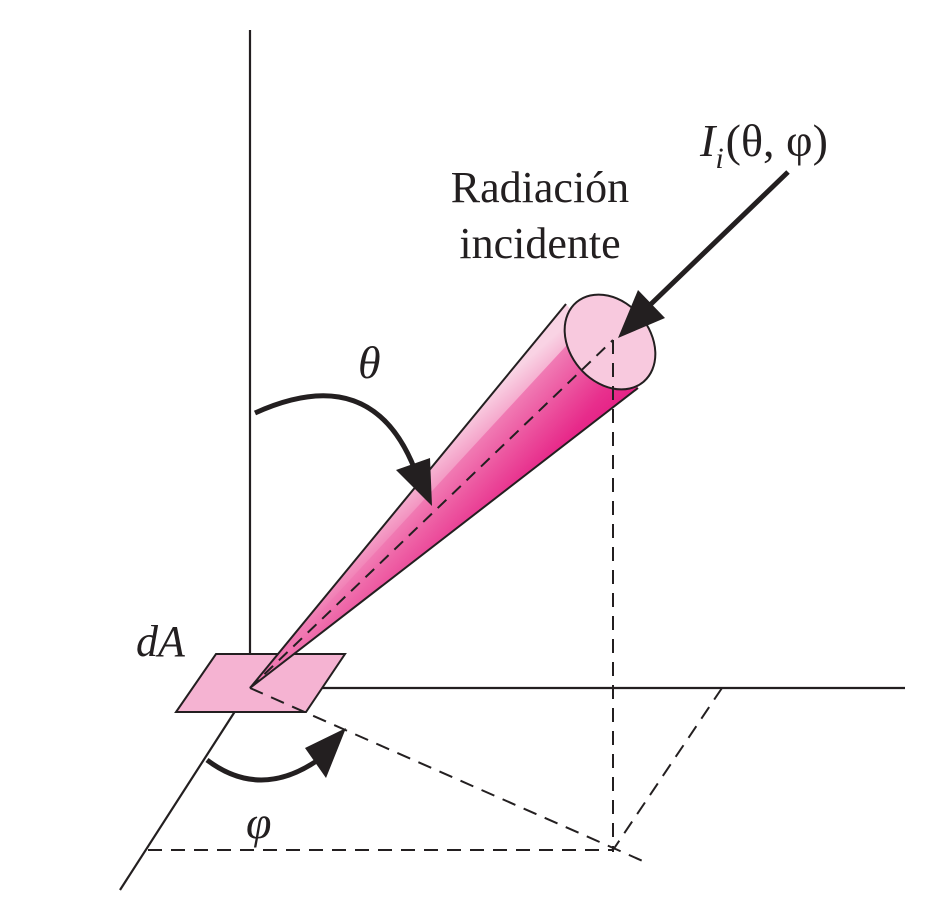  What do you see at coordinates (185, 789) in the screenshot?
I see `diagonal-axis` at bounding box center [185, 789].